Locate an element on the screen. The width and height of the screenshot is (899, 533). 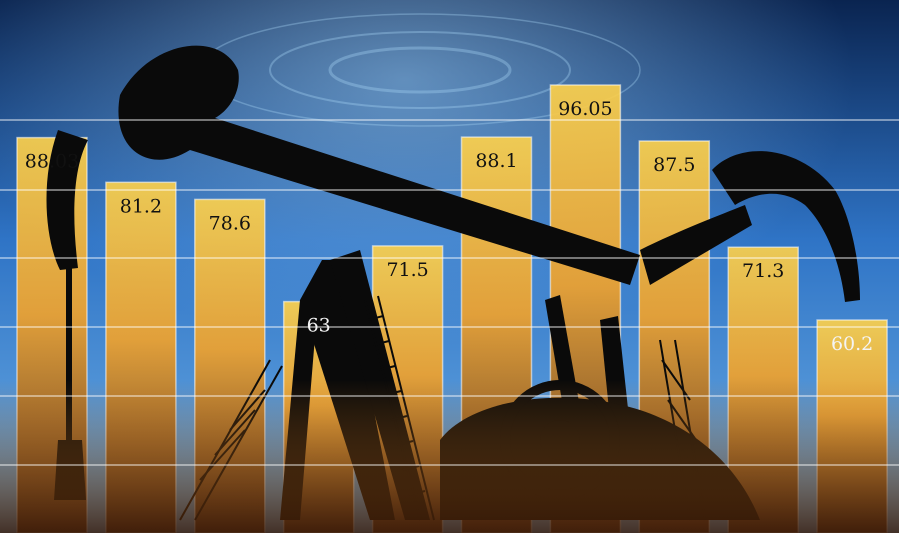
bar-value-label-9: 71.3 is located at coordinates (763, 271).